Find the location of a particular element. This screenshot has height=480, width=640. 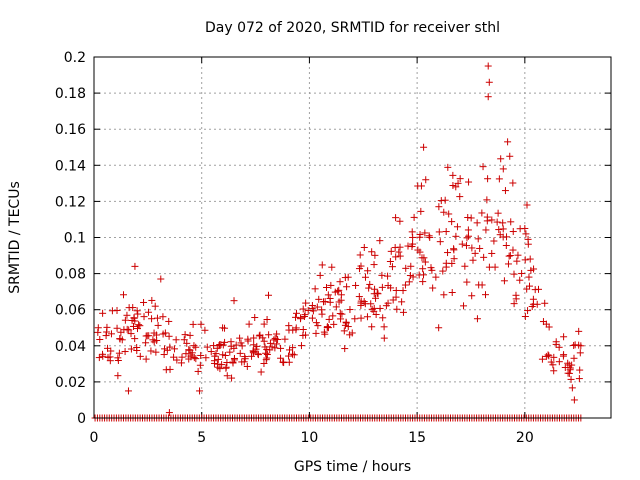

x-tick-label: 0 is located at coordinates (94, 438).